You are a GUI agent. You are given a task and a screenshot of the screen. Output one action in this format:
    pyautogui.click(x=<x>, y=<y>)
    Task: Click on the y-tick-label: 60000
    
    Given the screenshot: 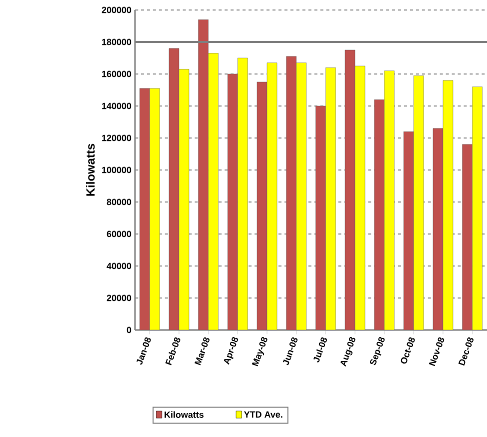 What is the action you would take?
    pyautogui.click(x=119, y=234)
    